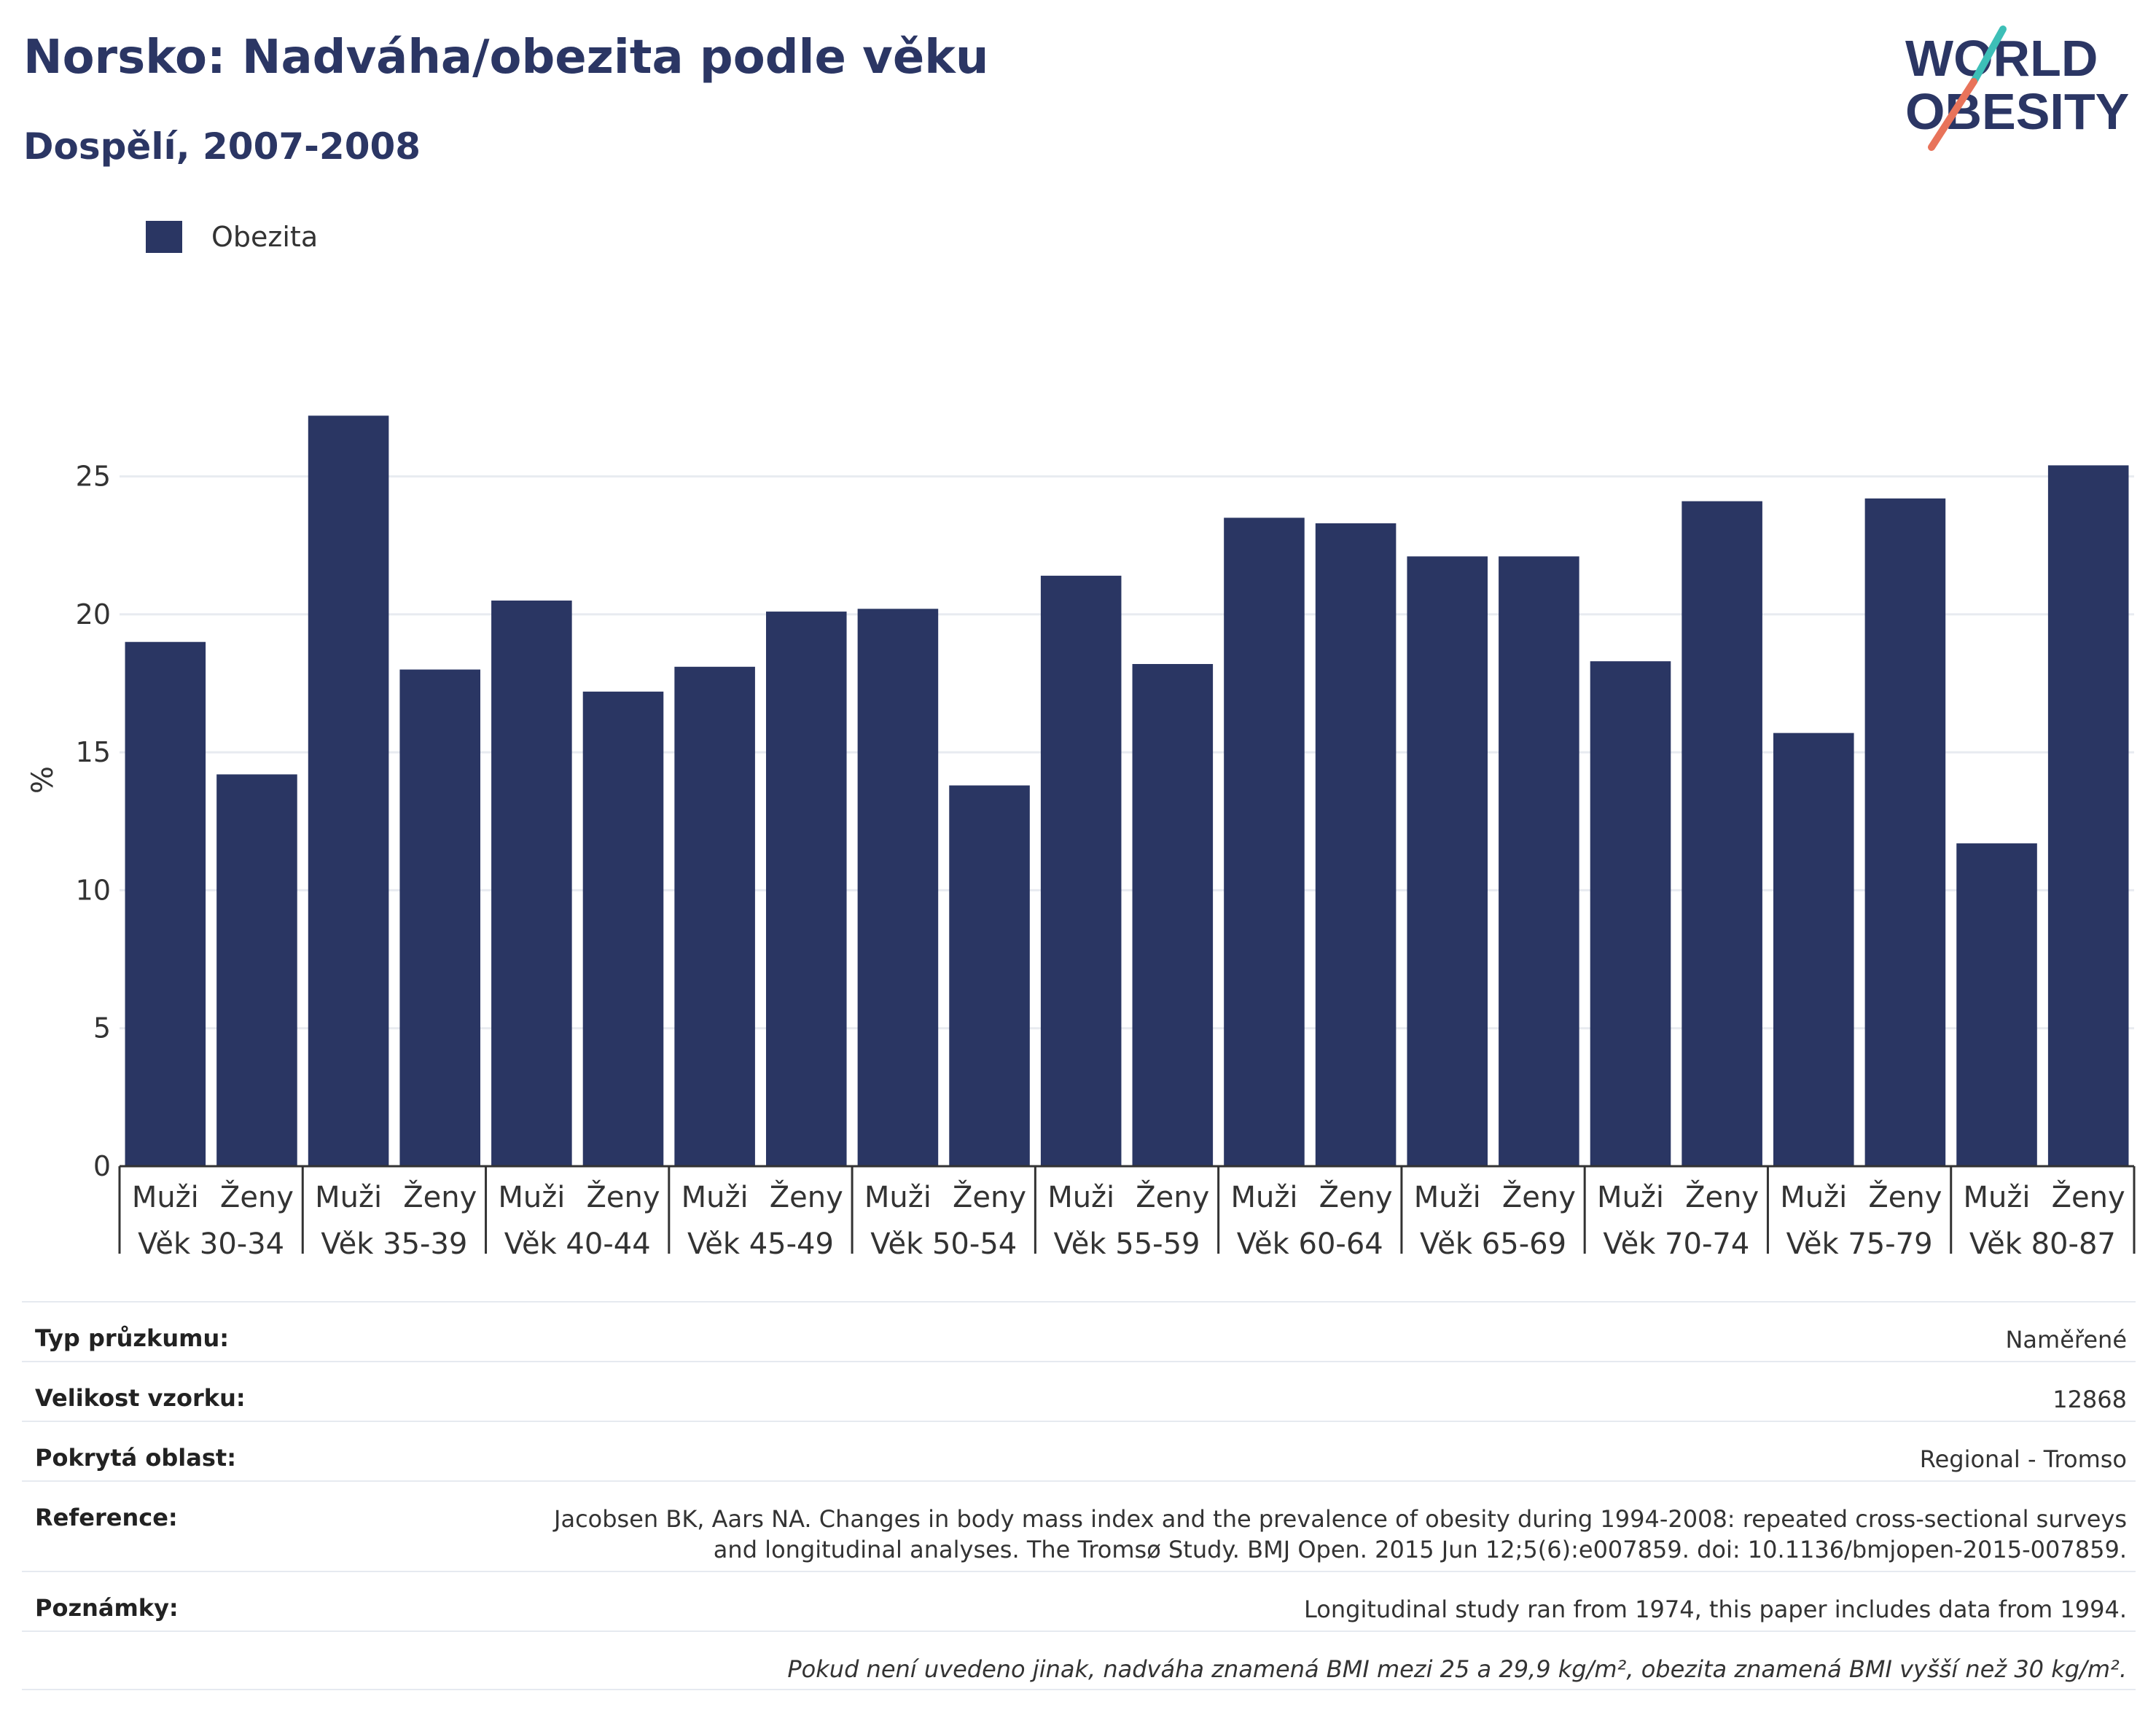 The width and height of the screenshot is (2156, 1734). Describe the element at coordinates (43, 780) in the screenshot. I see `y-axis-label: %` at that location.